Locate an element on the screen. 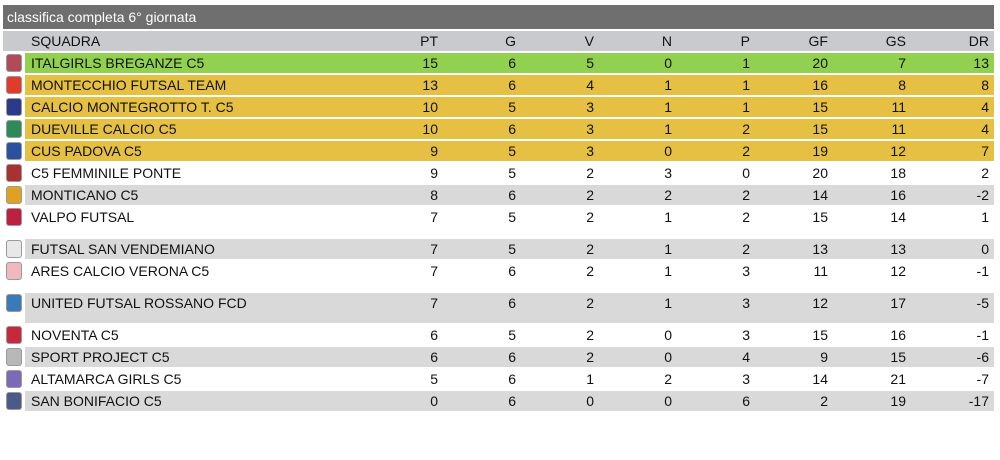 The image size is (1000, 460). stat-v: 4 is located at coordinates (560, 85).